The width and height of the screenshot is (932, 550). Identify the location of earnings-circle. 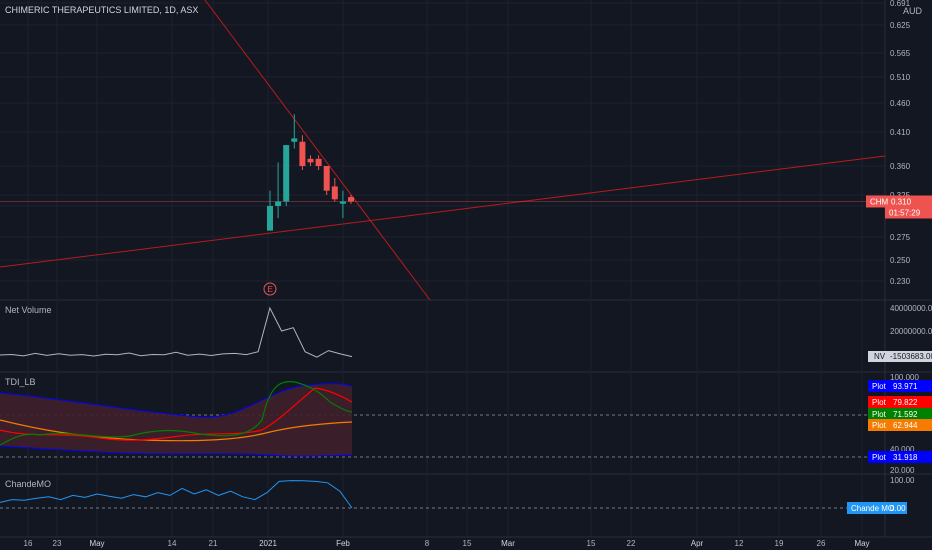
(270, 289).